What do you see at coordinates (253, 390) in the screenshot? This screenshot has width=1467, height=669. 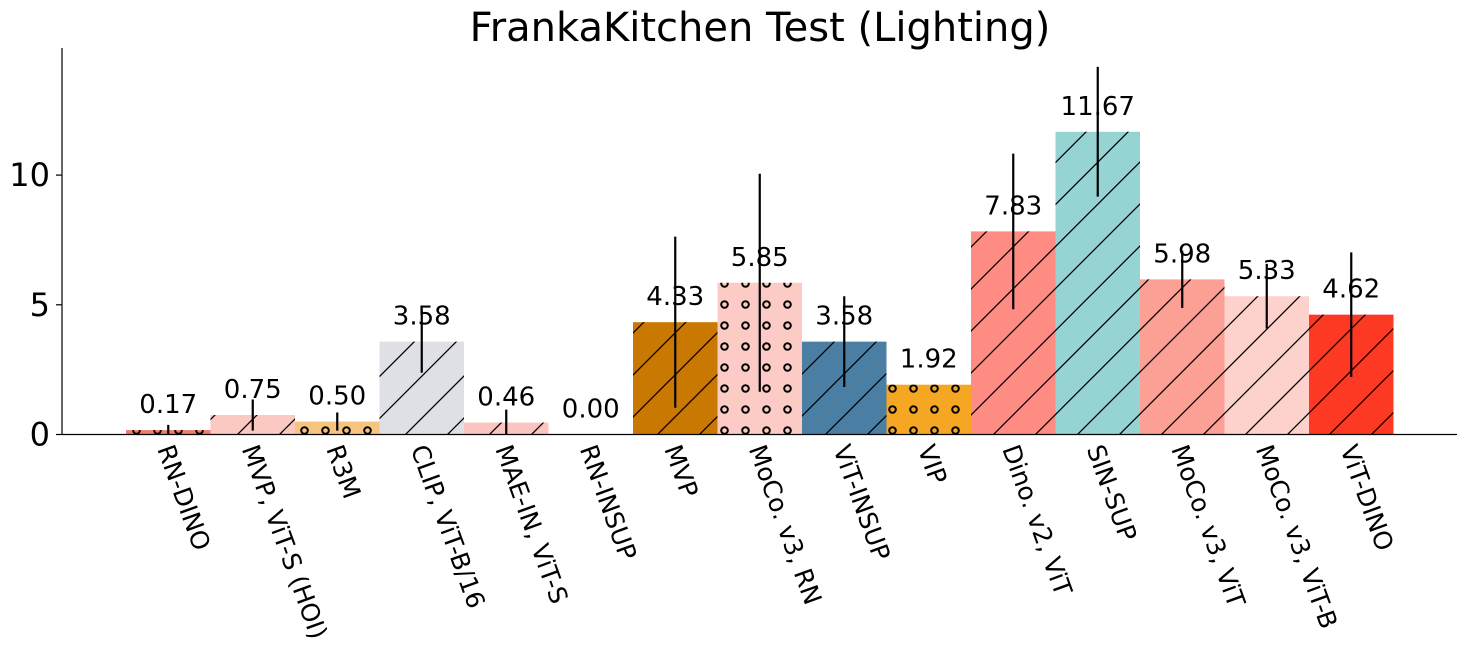 I see `value-label: 0.75` at bounding box center [253, 390].